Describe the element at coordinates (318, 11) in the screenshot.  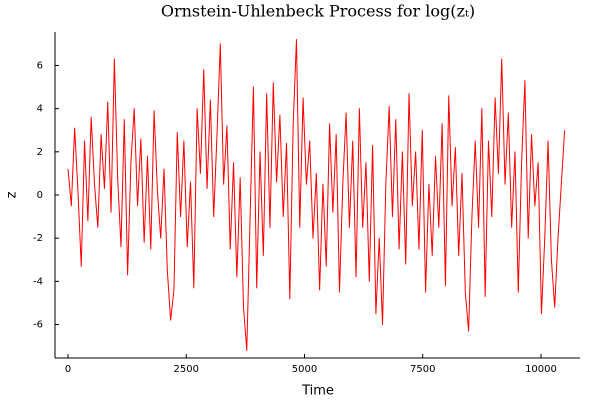
I see `chart-title: Ornstein-Uhlenbeck Process for log(zₜ)` at that location.